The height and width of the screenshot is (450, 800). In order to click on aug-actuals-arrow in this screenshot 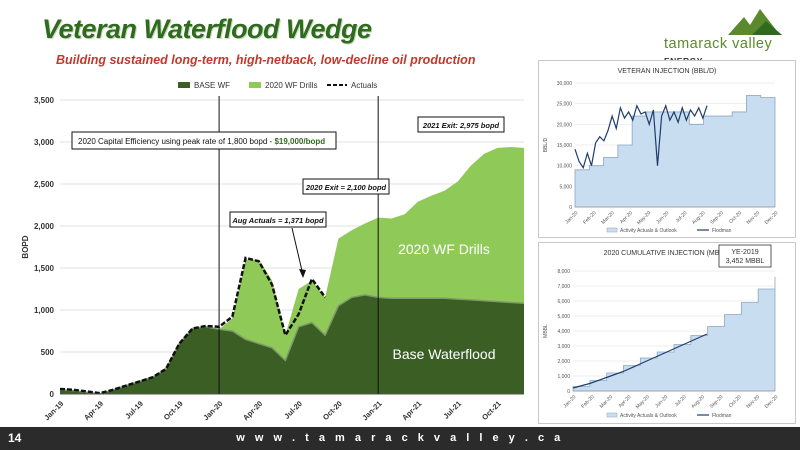, I will do `click(297, 251)`.